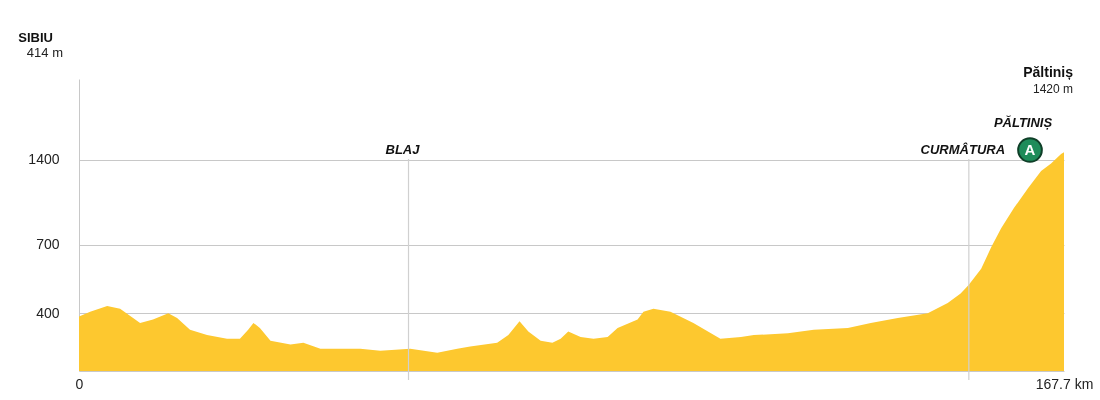  What do you see at coordinates (44, 52) in the screenshot?
I see `text: 414 m` at bounding box center [44, 52].